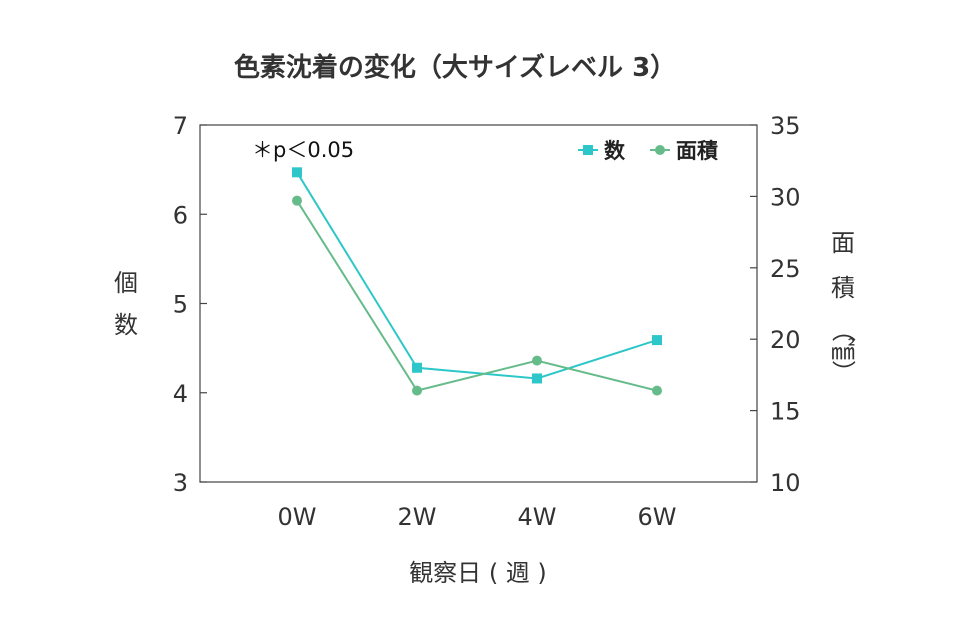 Image resolution: width=970 pixels, height=635 pixels. I want to click on x-axis-ticks: 0W 2W 4W 6W, so click(477, 517).